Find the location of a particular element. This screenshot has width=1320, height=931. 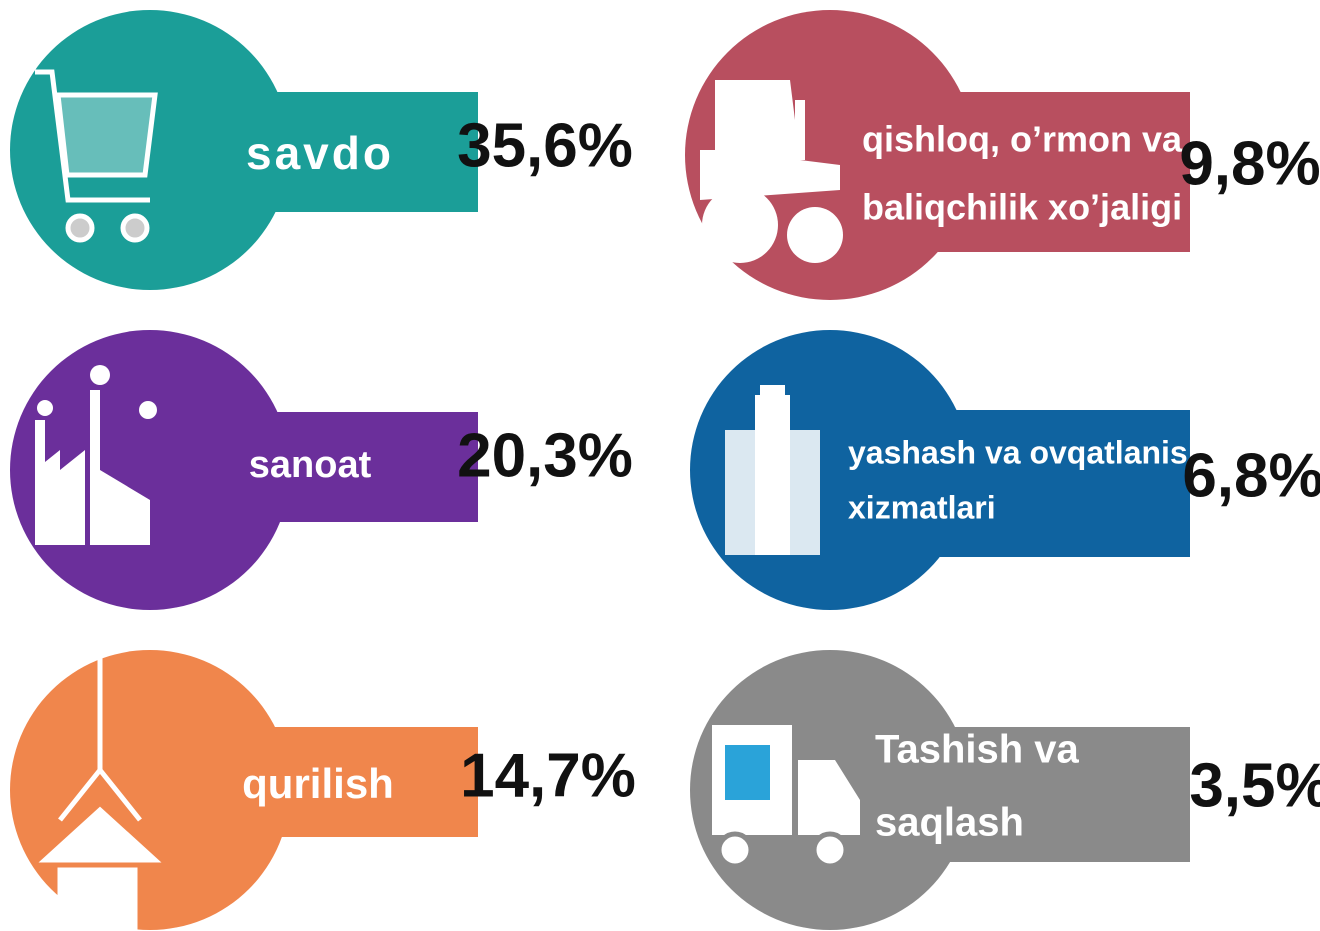

label: sanoat is located at coordinates (310, 465).